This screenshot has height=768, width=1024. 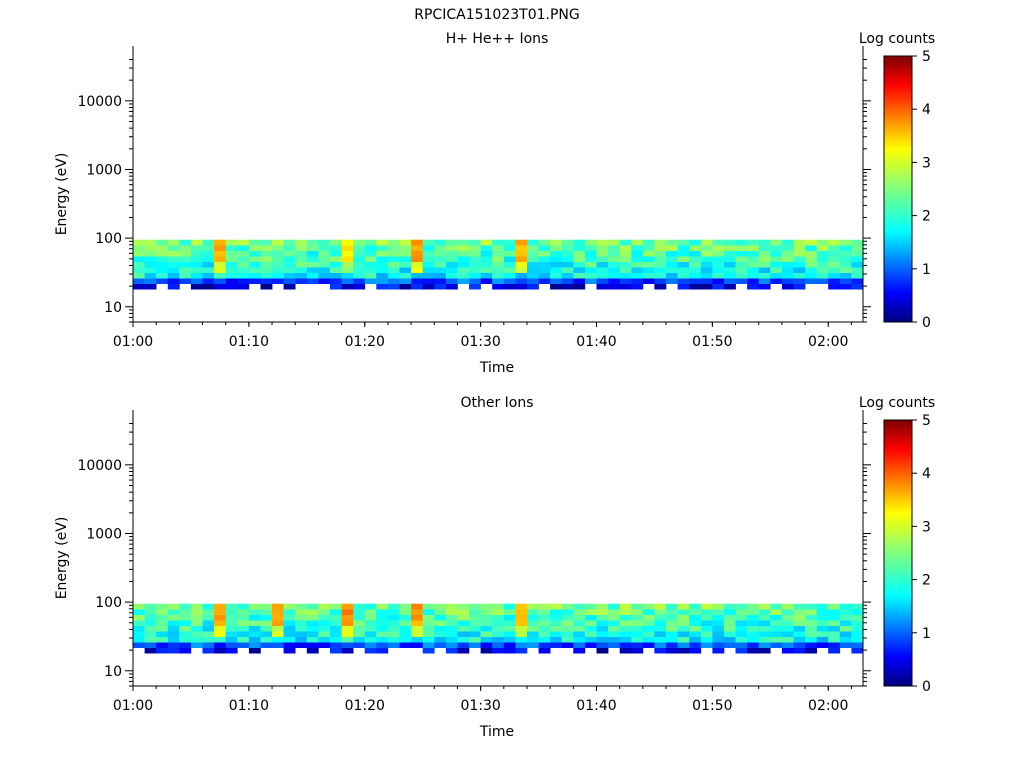 I want to click on y-tick-label: 100, so click(x=108, y=239).